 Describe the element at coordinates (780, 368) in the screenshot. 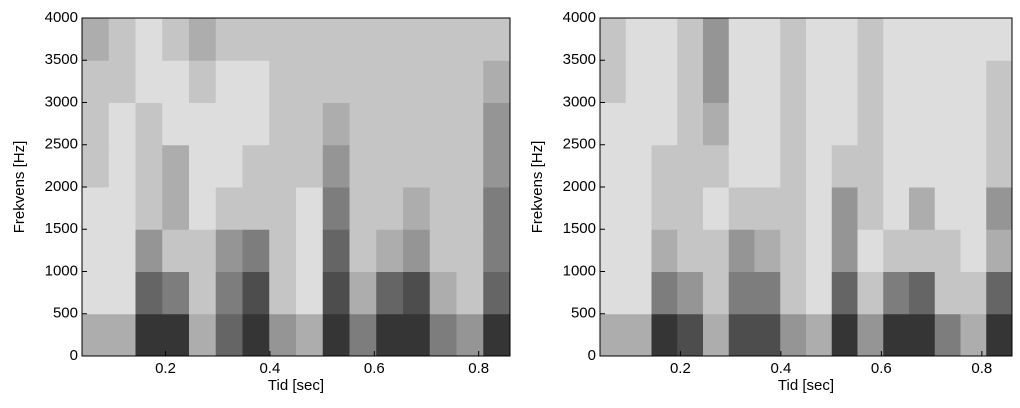

I see `x-tick-label: 0.4` at that location.